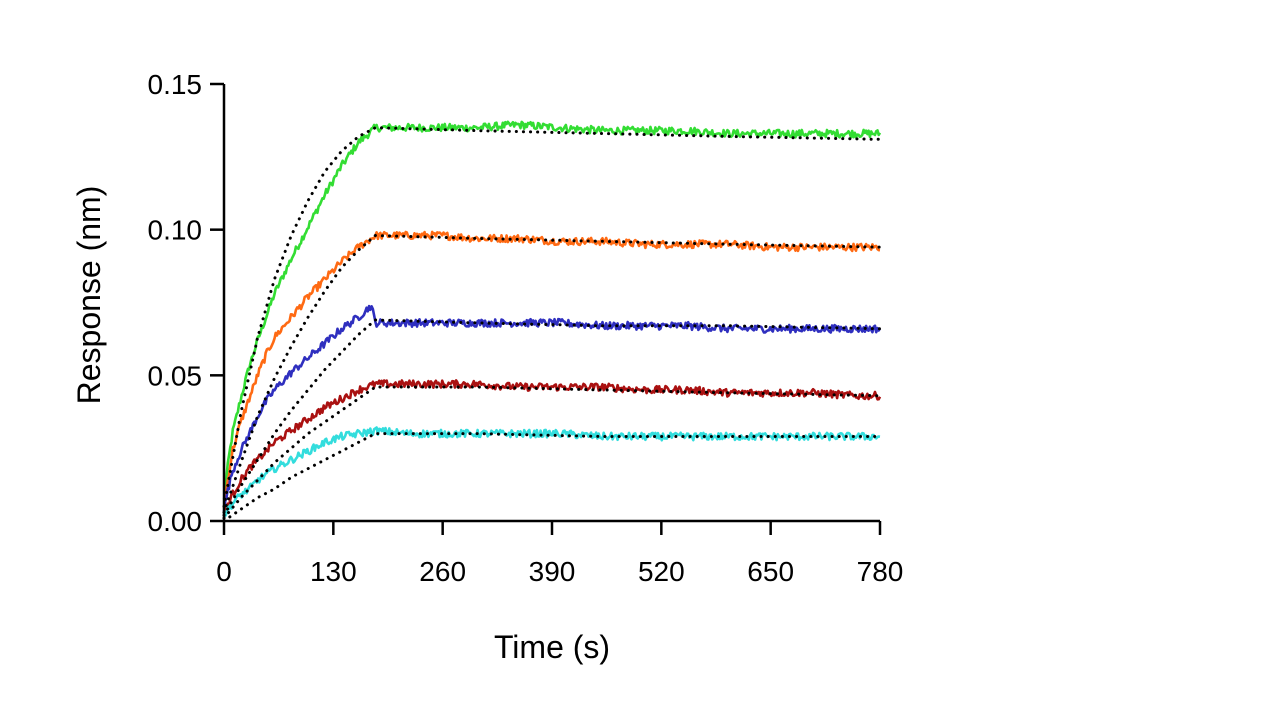  What do you see at coordinates (661, 571) in the screenshot?
I see `x-tick-label-4: 520` at bounding box center [661, 571].